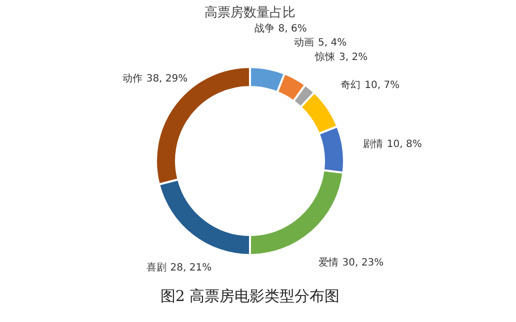 This screenshot has width=516, height=322. I want to click on data-label: 38, 29%, so click(167, 78).